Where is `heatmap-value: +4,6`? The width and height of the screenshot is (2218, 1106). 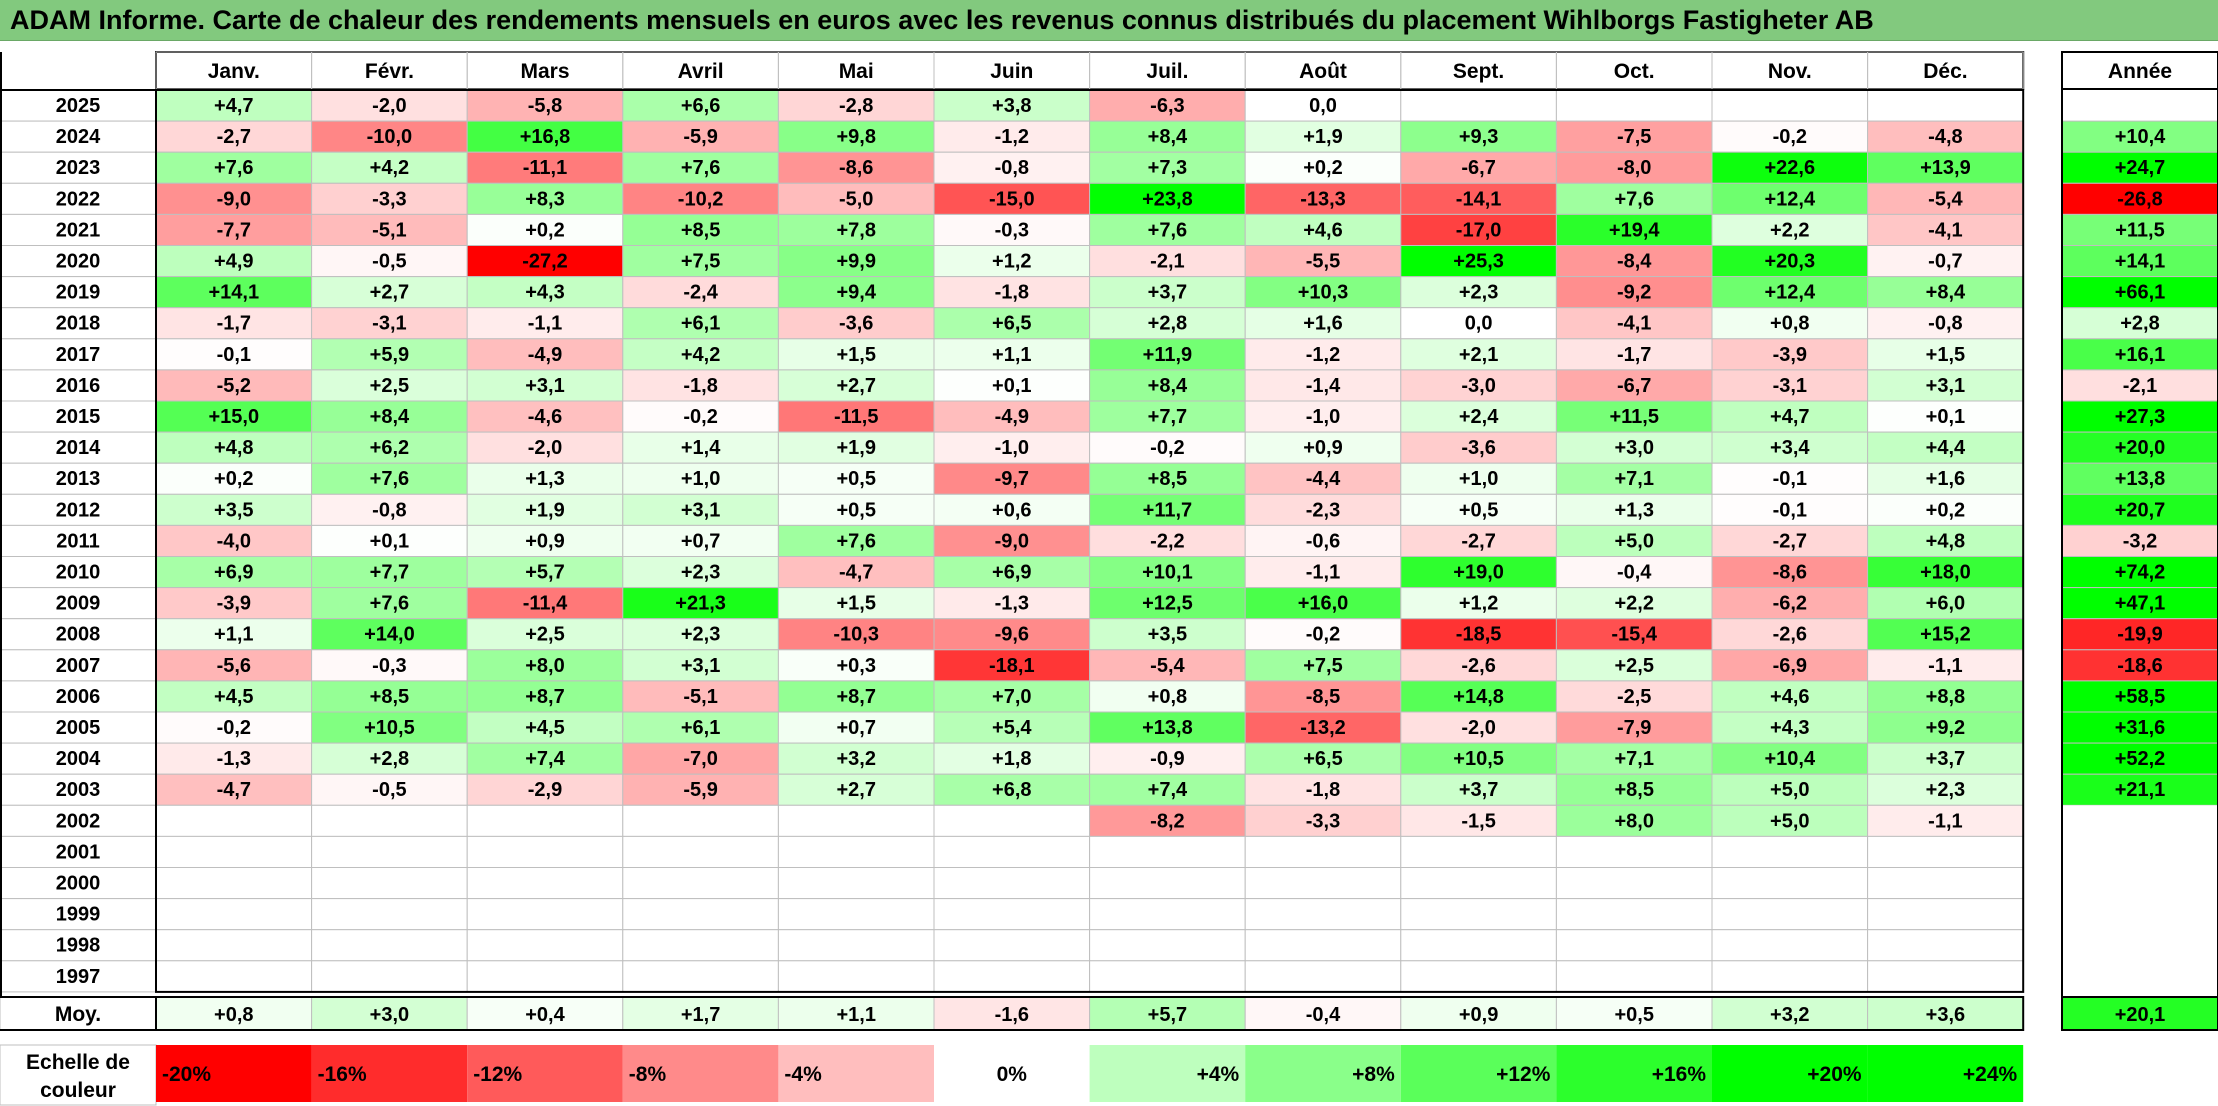 heatmap-value: +4,6 is located at coordinates (1789, 697).